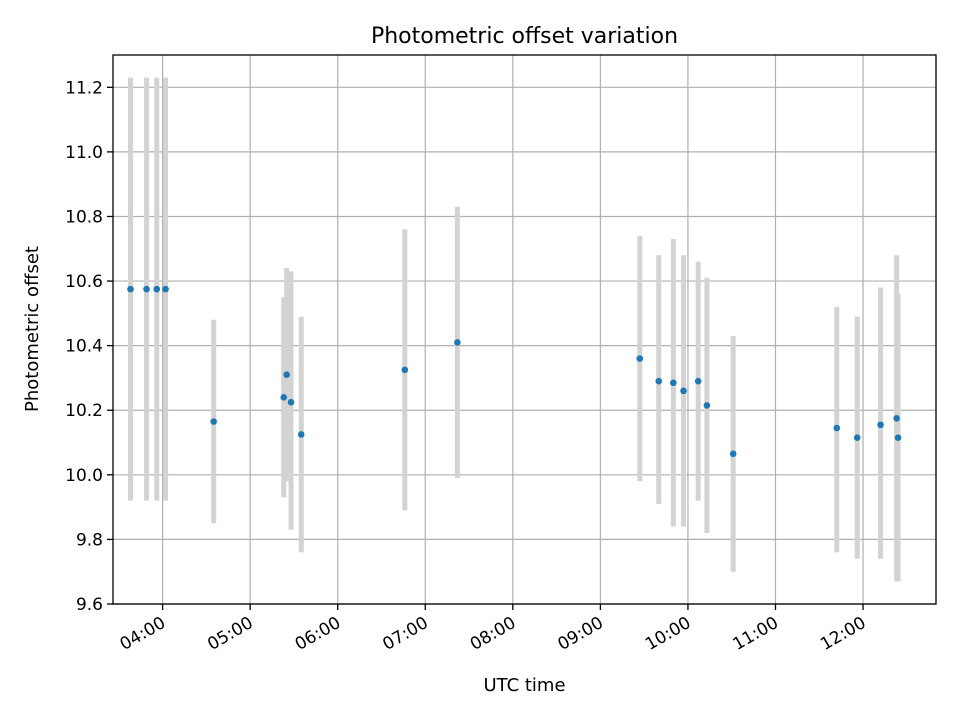 This screenshot has width=960, height=720. Describe the element at coordinates (84, 88) in the screenshot. I see `y-tick-label: 11.2` at that location.